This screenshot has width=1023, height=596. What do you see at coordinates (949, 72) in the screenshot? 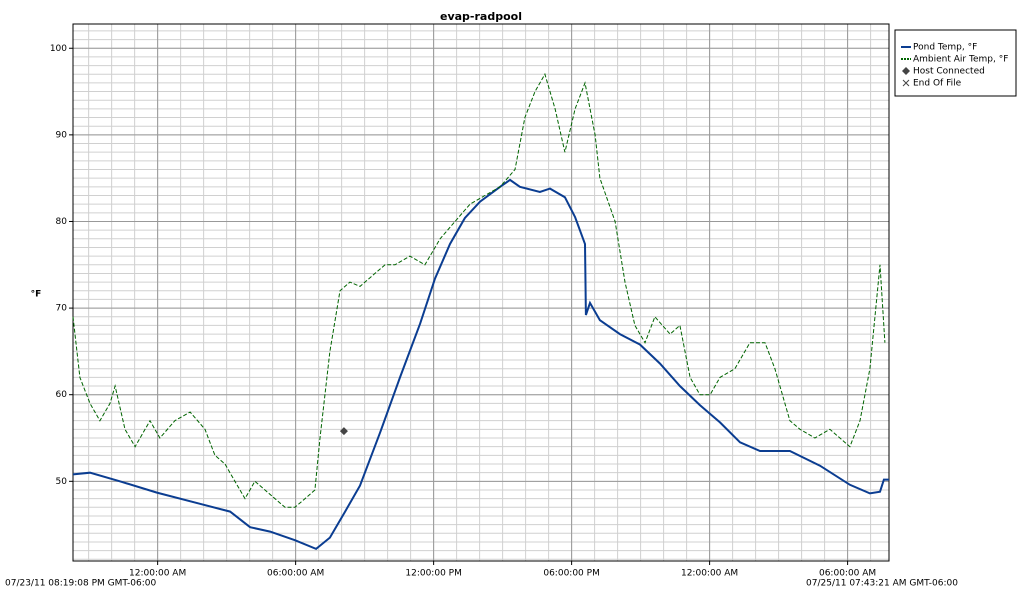
I see `legend-label: Host Connected` at bounding box center [949, 72].